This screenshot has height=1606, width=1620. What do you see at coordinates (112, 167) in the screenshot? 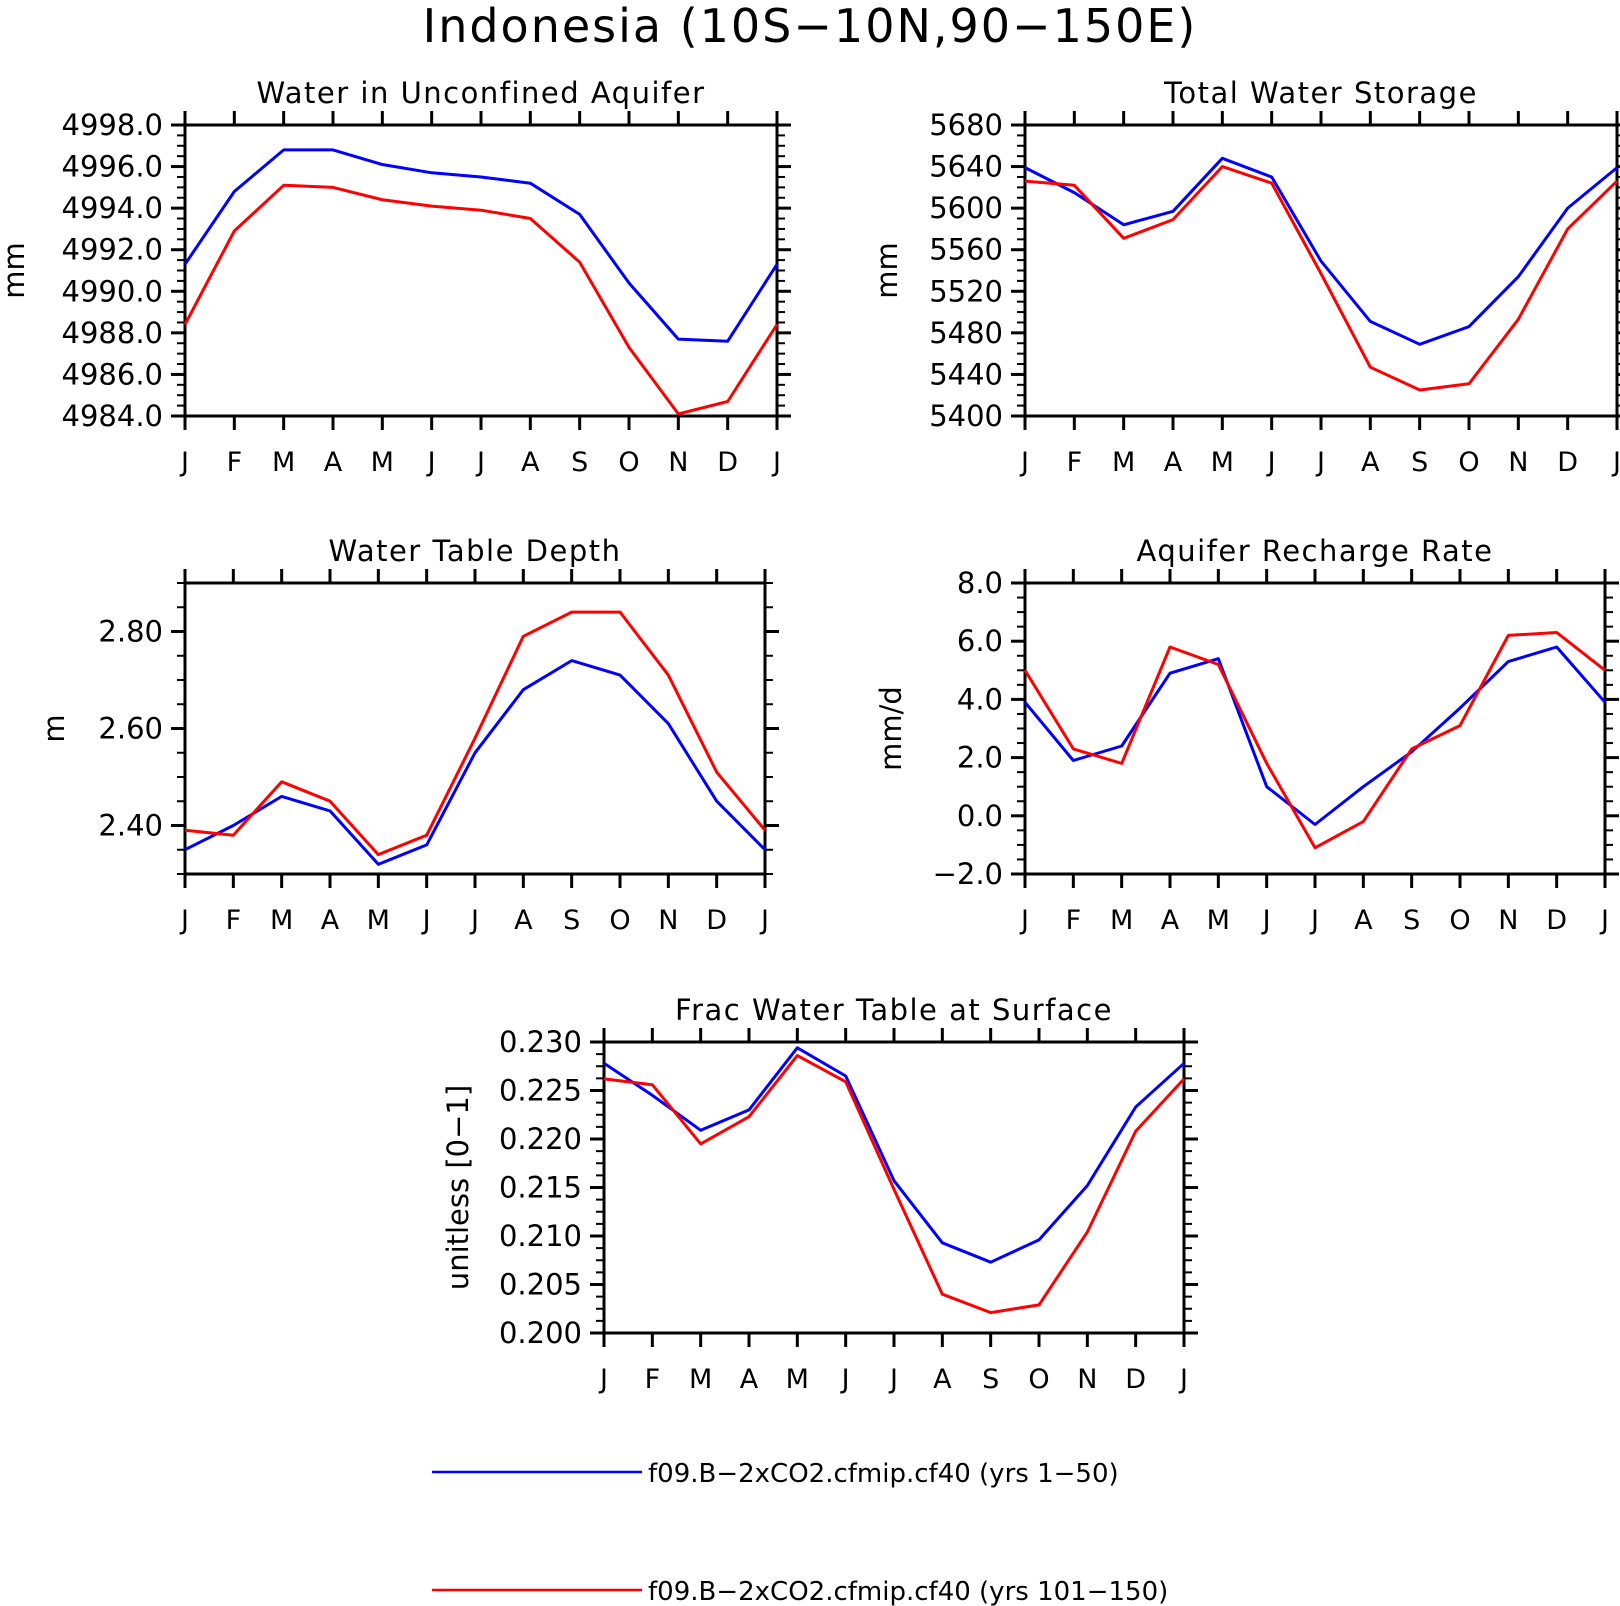
I see `y-tick-label: 4996.0` at bounding box center [112, 167].